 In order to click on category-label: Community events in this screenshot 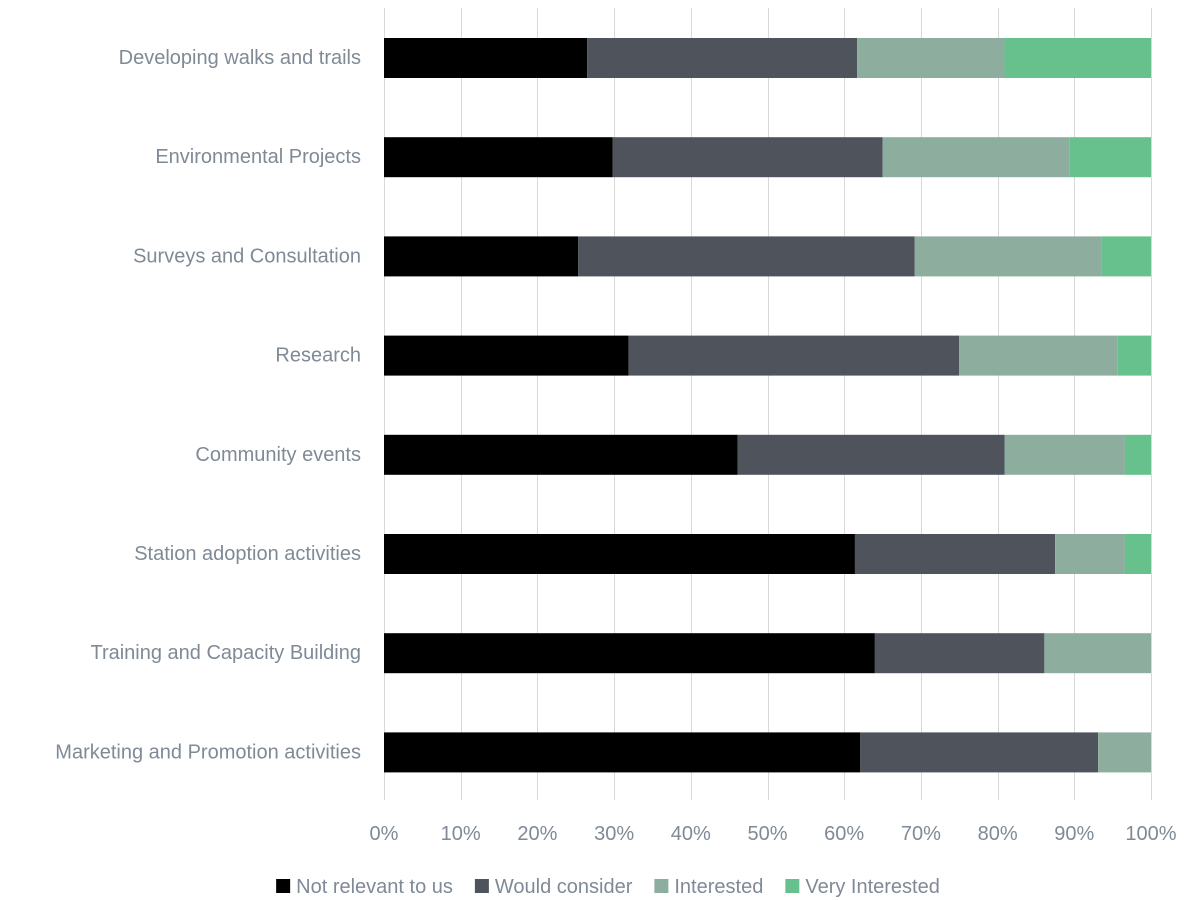, I will do `click(278, 455)`.